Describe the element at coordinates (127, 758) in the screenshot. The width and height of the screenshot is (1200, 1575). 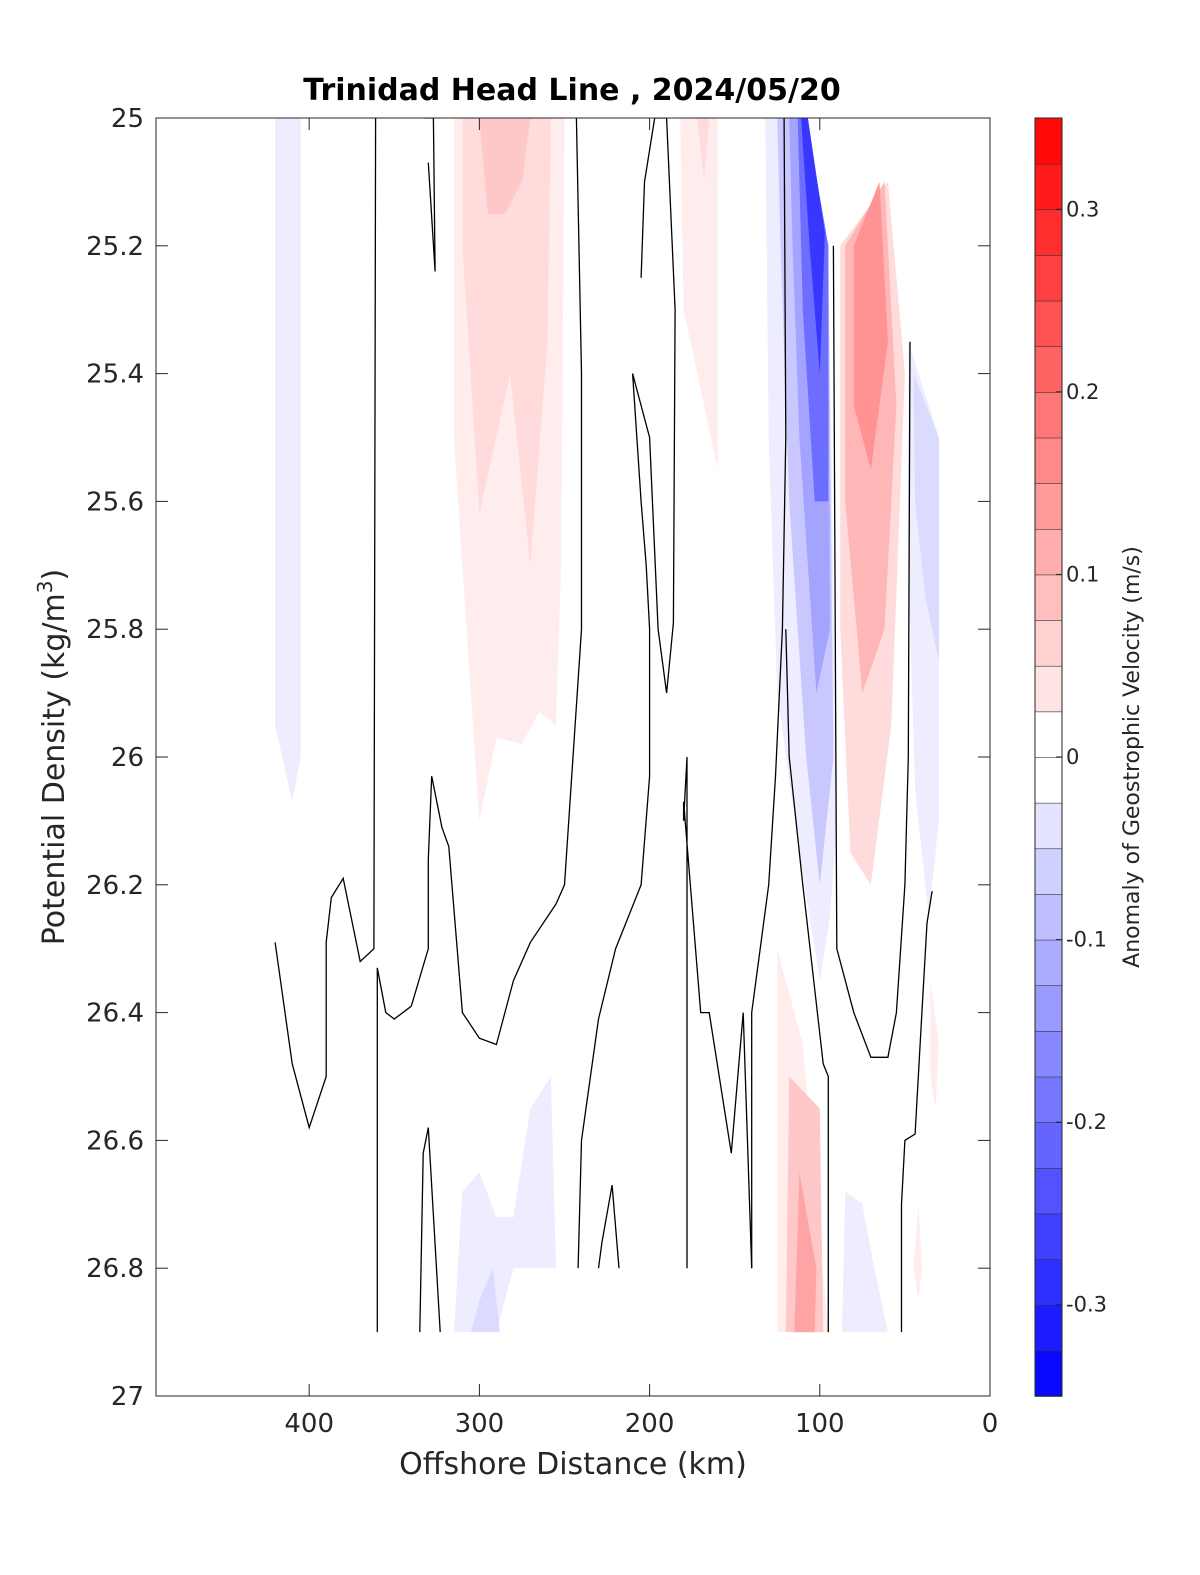
I see `y-tick-label-5: 26` at that location.